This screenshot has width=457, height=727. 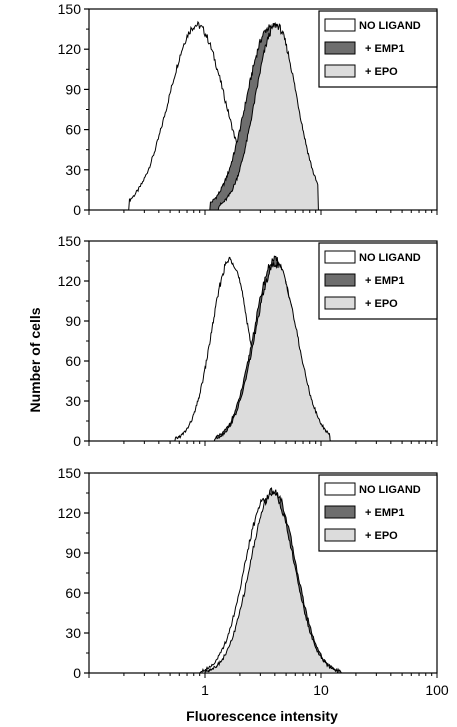 What do you see at coordinates (205, 690) in the screenshot?
I see `x-tick-label: 1` at bounding box center [205, 690].